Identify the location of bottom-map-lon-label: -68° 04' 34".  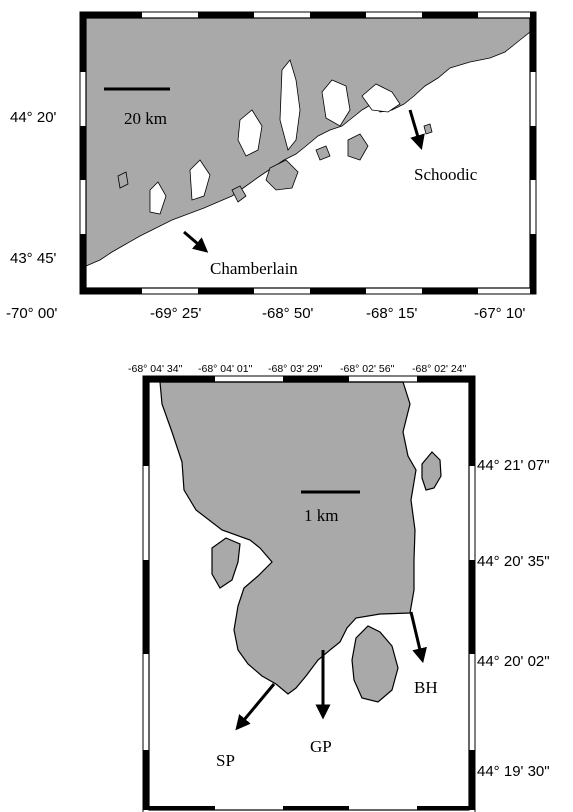
(155, 369).